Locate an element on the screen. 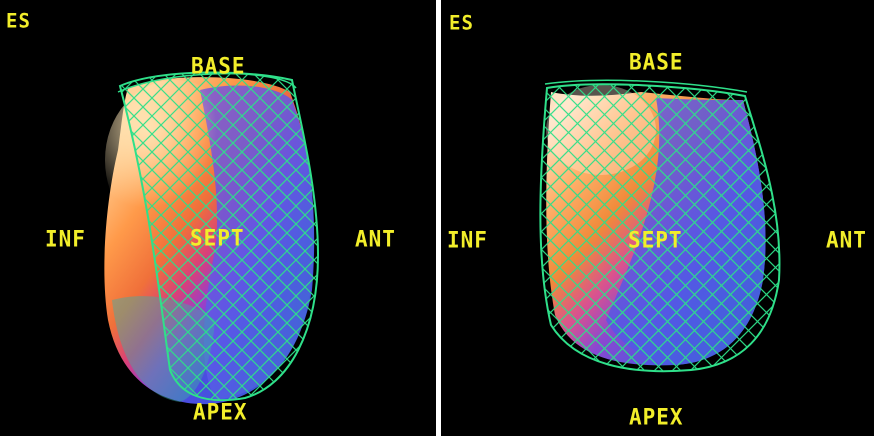 This screenshot has height=436, width=874. right-anterior-label: ANT is located at coordinates (846, 240).